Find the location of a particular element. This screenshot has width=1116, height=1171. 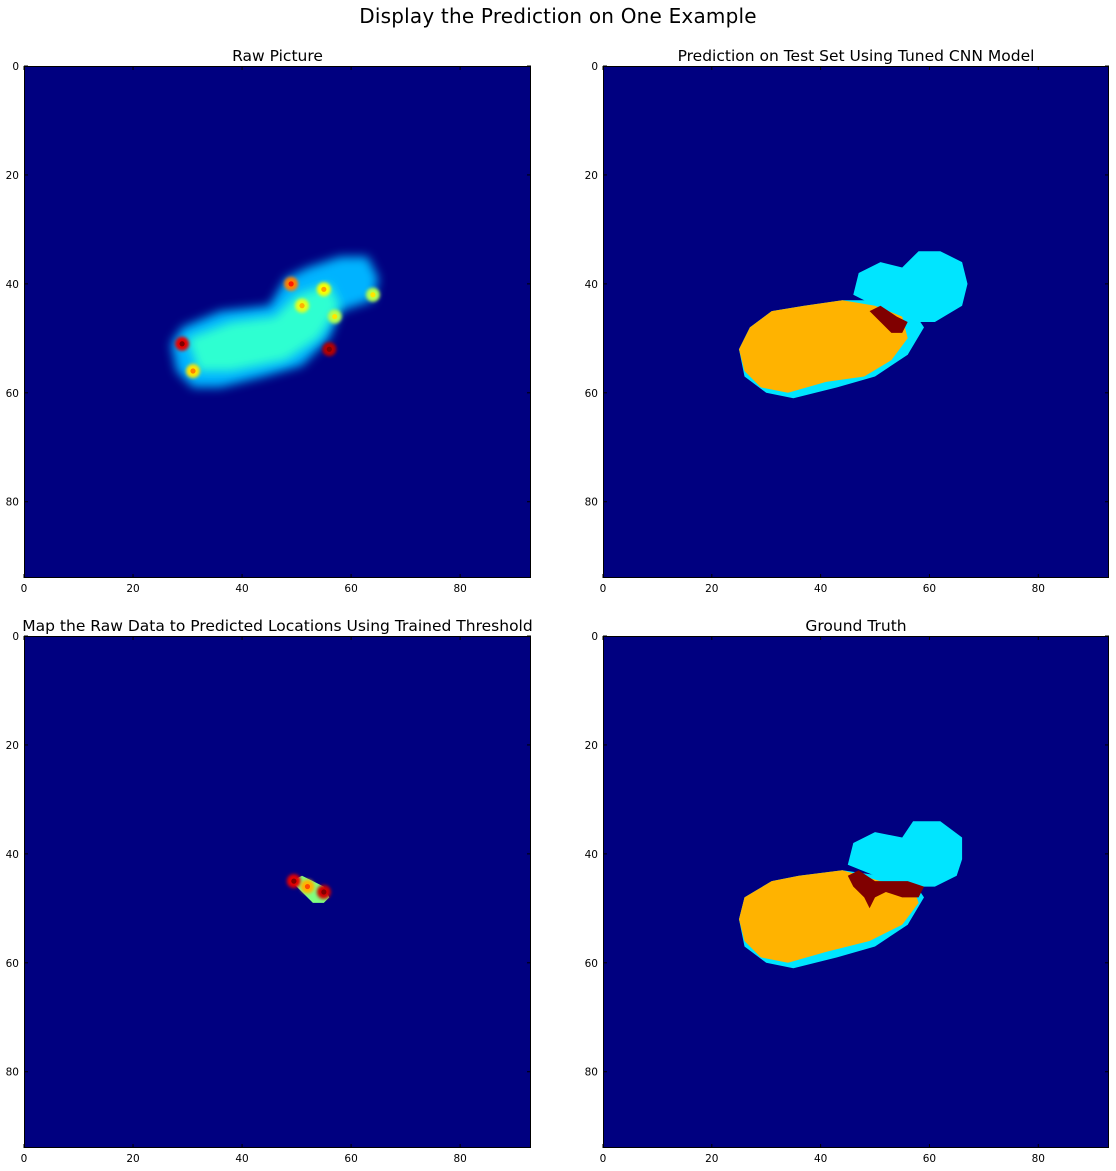

panel-title: Raw Picture is located at coordinates (277, 56).